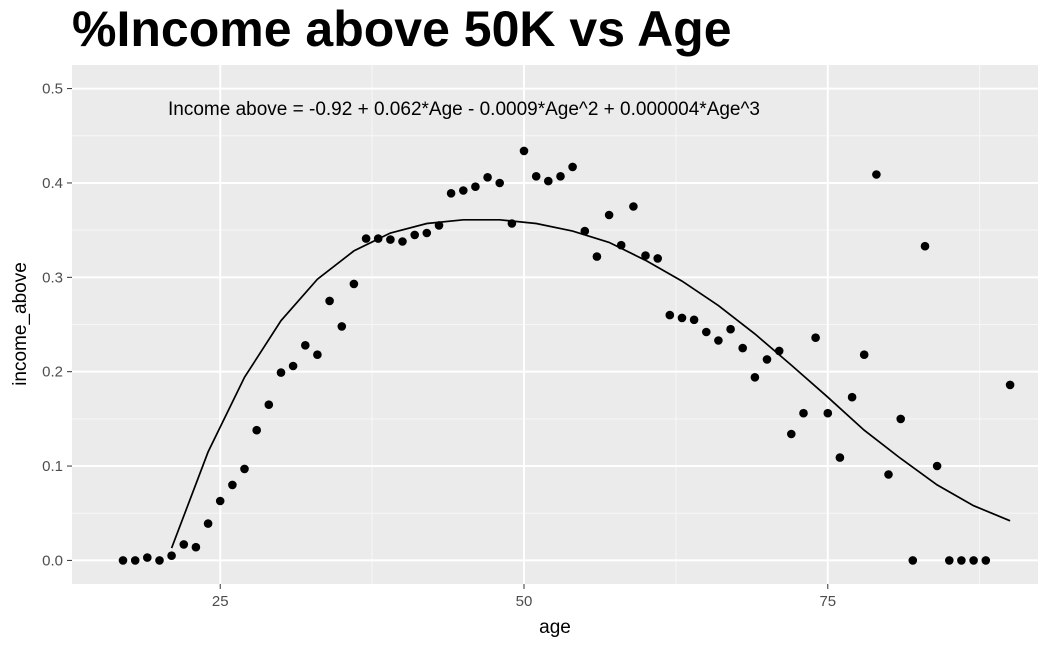  I want to click on x-tick-label: 25, so click(220, 601).